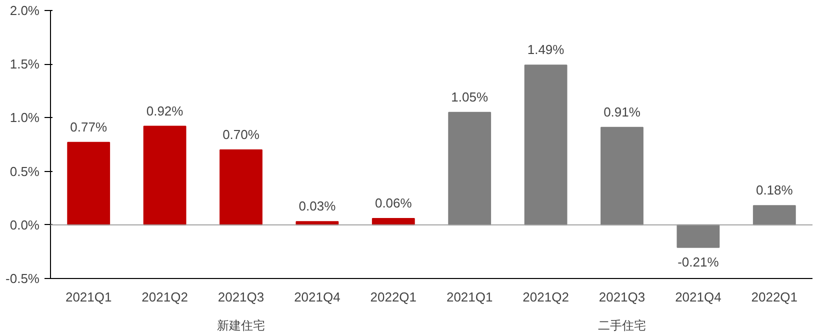  I want to click on y-tick-label: -0.5%, so click(23, 278).